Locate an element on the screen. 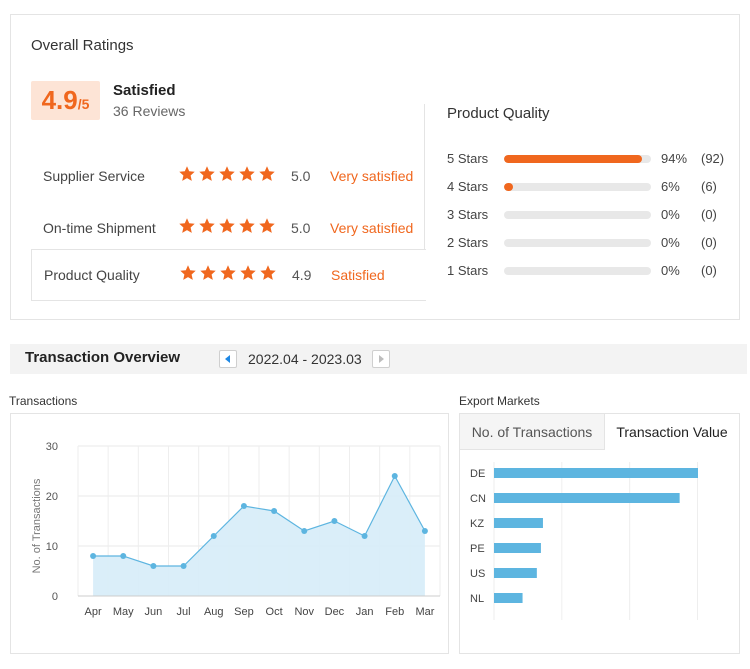 Image resolution: width=750 pixels, height=669 pixels. distribution-label: 5 Stars is located at coordinates (468, 158).